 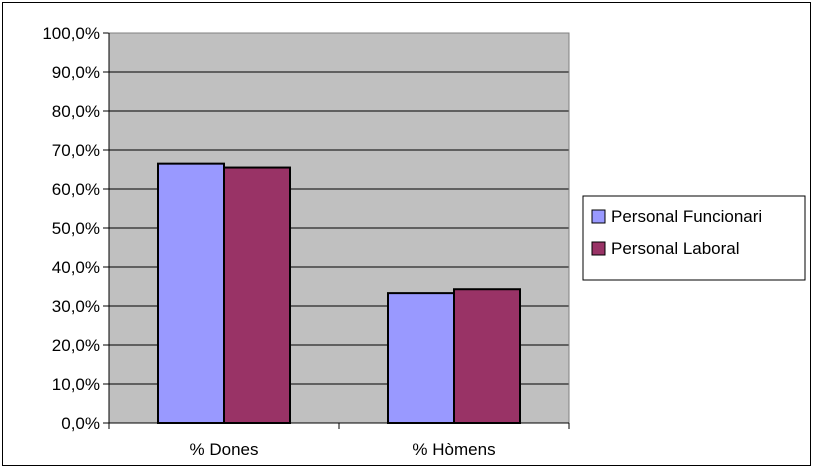 What do you see at coordinates (71, 33) in the screenshot?
I see `y-tick-label: 100,0%` at bounding box center [71, 33].